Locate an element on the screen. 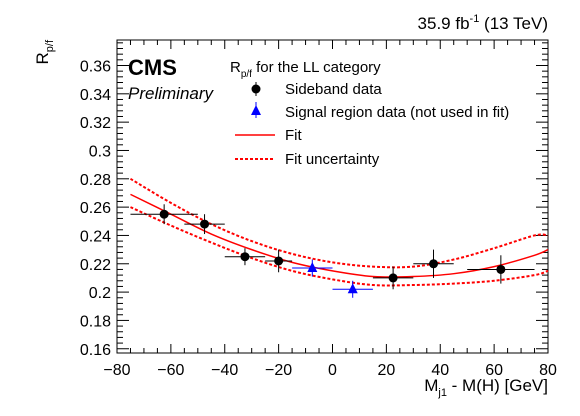 The width and height of the screenshot is (580, 416). y-tick-label: 0.18 is located at coordinates (95, 321).